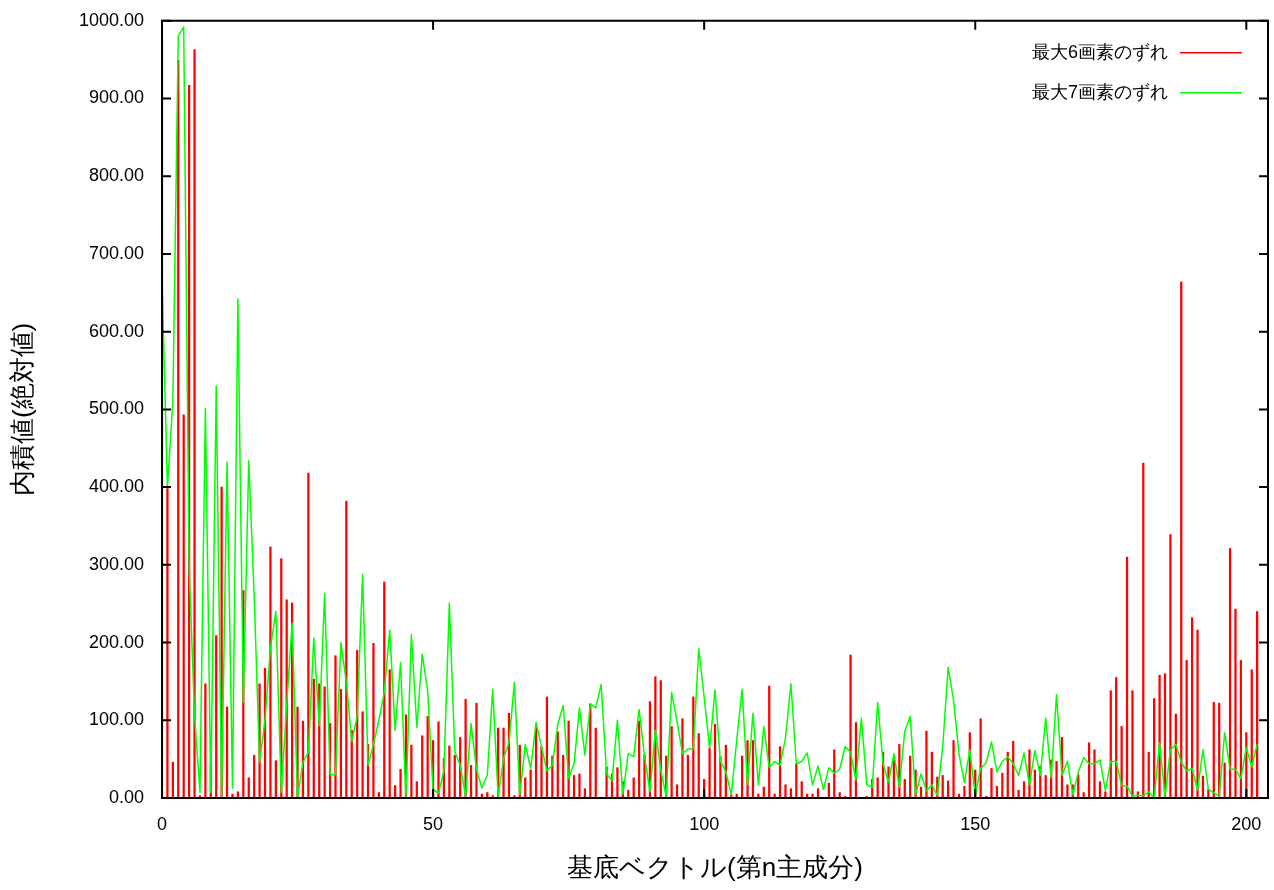 The image size is (1274, 890). What do you see at coordinates (116, 408) in the screenshot?
I see `y-tick-label: 500.00` at bounding box center [116, 408].